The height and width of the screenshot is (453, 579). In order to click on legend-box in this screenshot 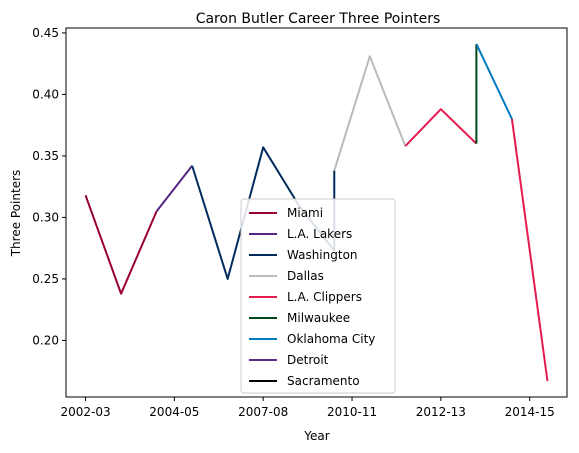, I will do `click(318, 296)`.